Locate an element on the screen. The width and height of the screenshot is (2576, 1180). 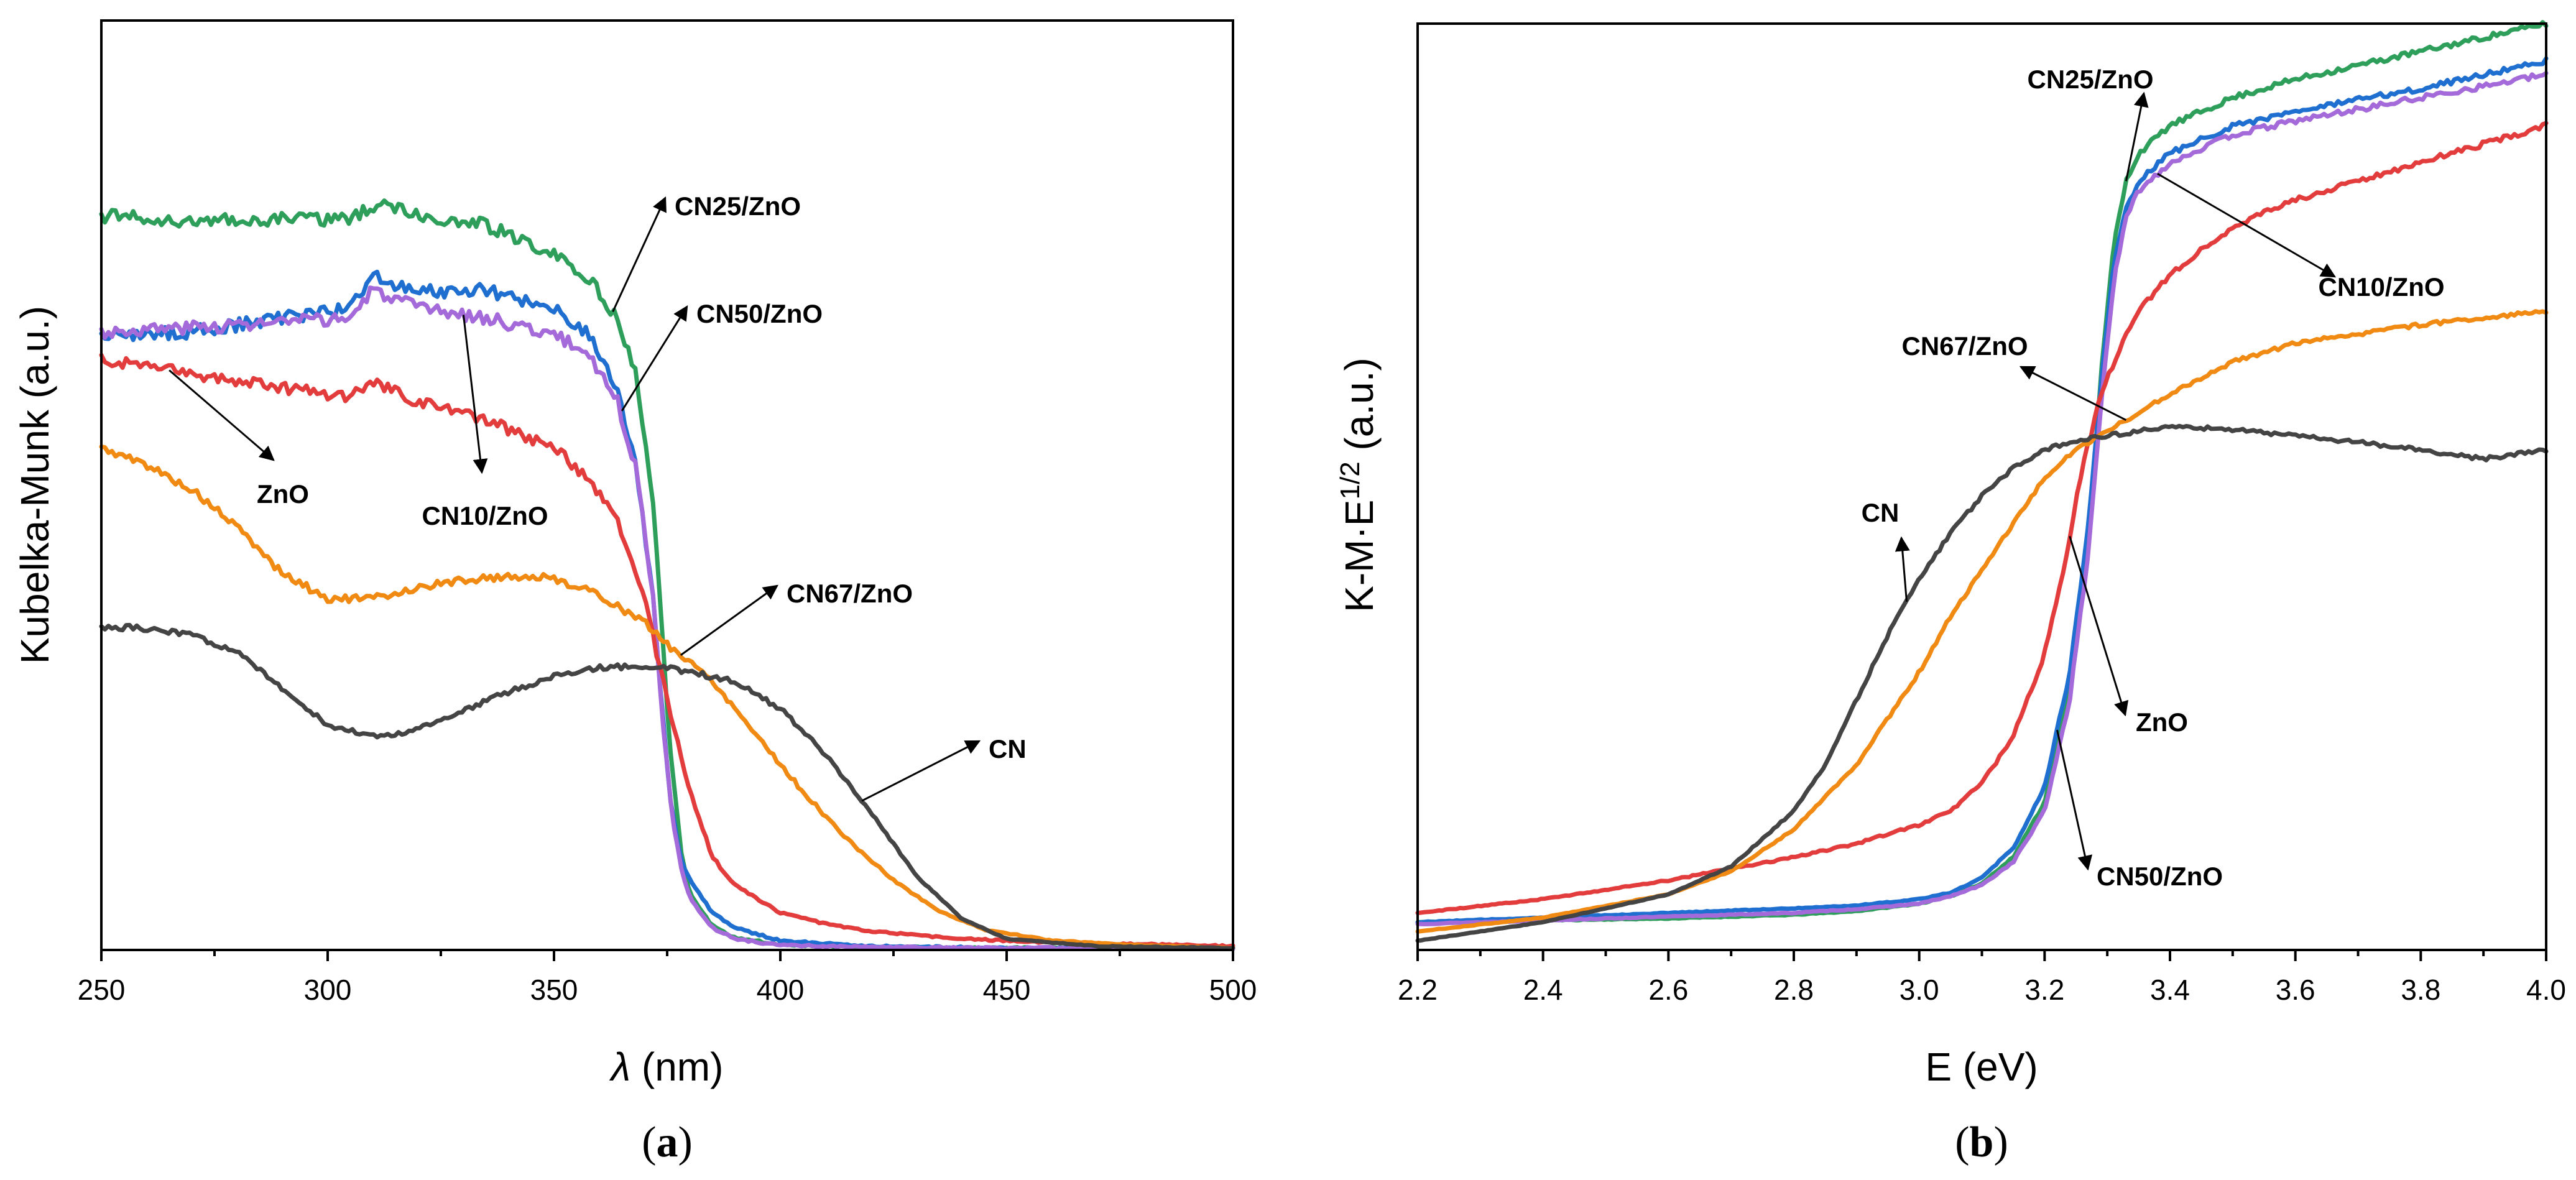
annotation-arrow-cn67-zno-a is located at coordinates (729, 620).